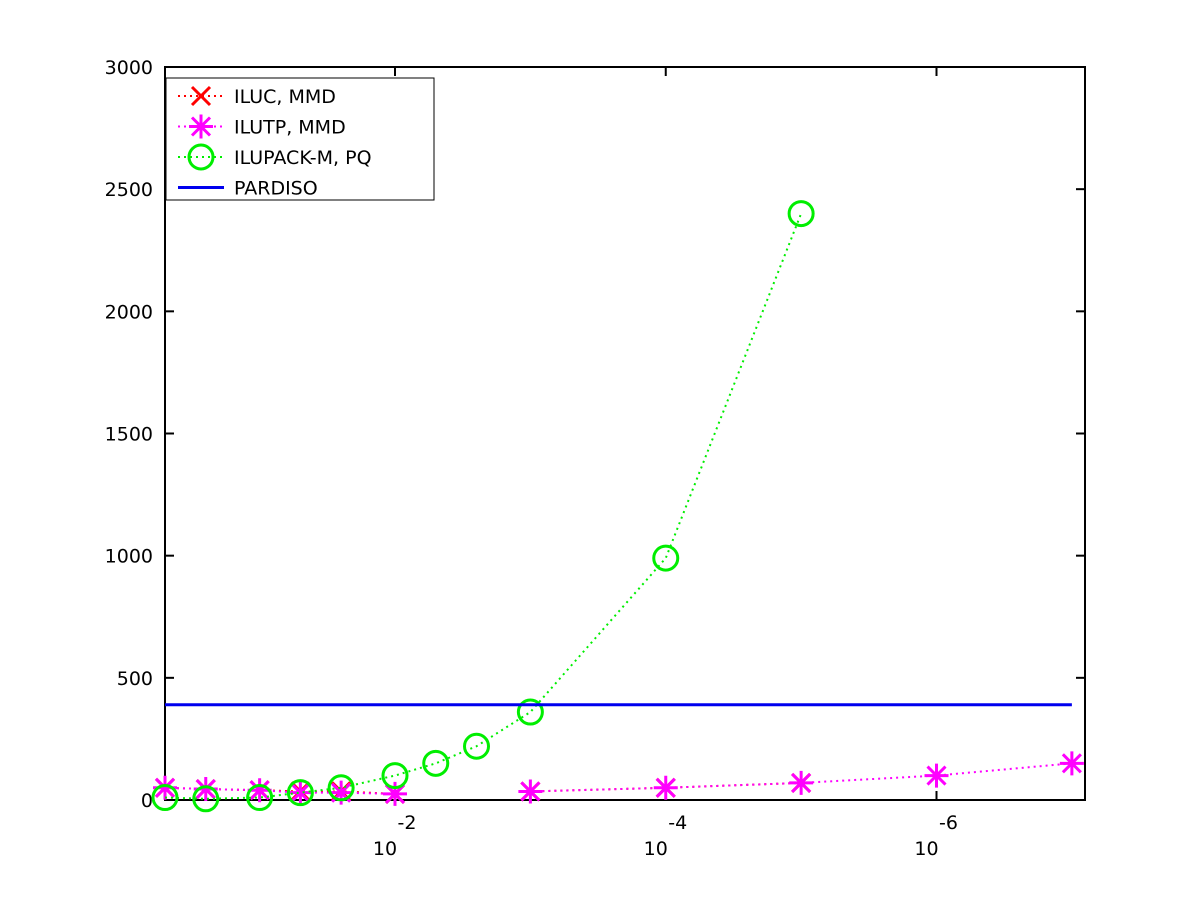 This screenshot has width=1200, height=900. I want to click on legend-label: ILUC, MMD, so click(285, 97).